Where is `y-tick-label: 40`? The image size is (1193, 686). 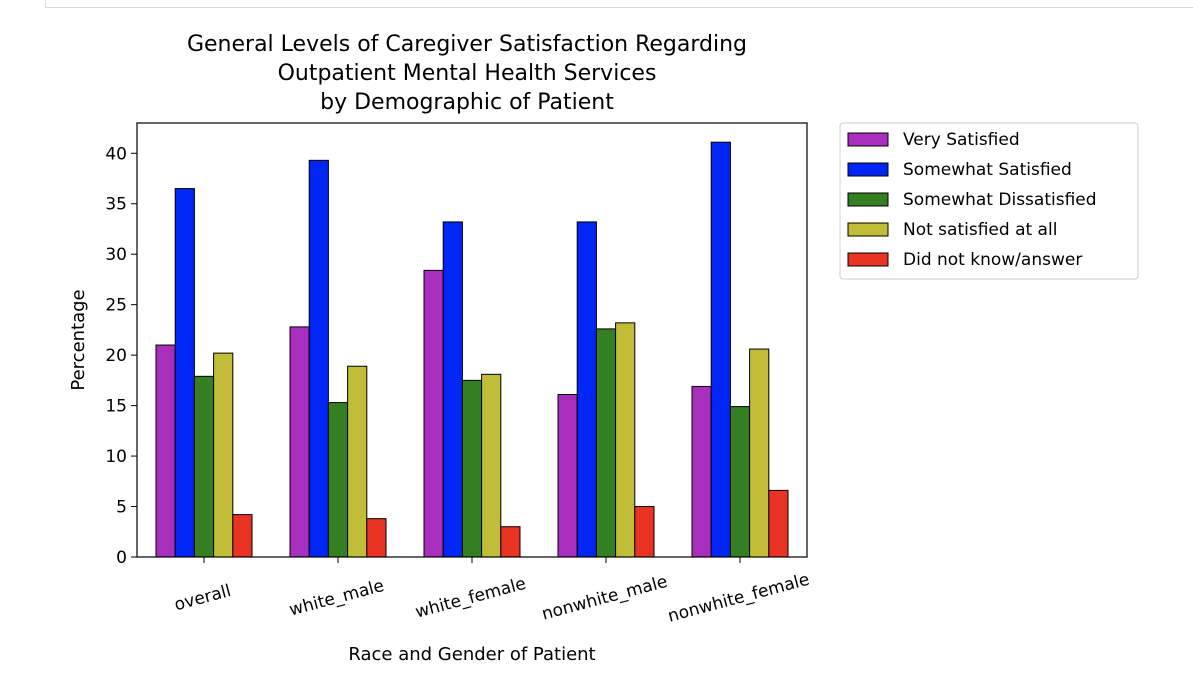
y-tick-label: 40 is located at coordinates (116, 154).